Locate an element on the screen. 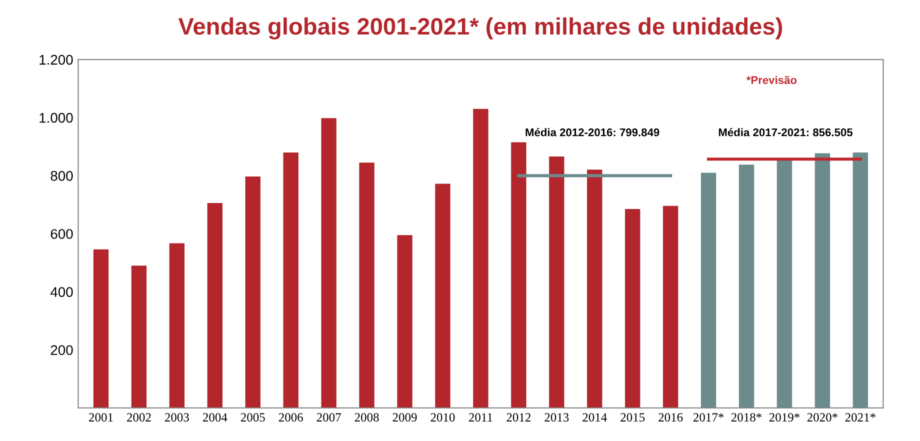  x-tick-label: 2003 is located at coordinates (176, 417).